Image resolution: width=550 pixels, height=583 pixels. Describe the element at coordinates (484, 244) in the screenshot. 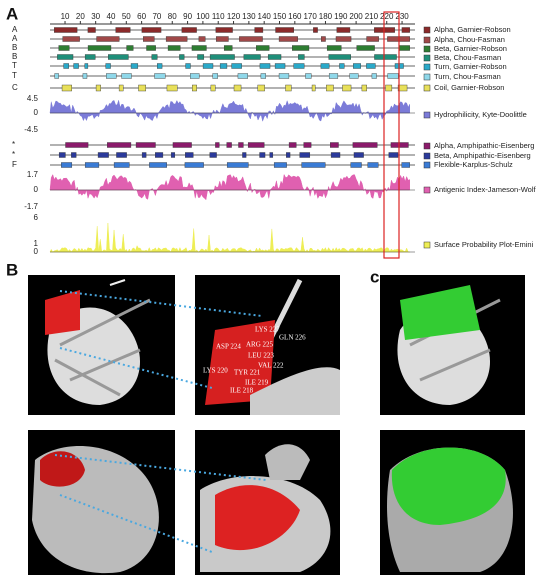

I see `legend-label: Surface Probability Plot-Emini` at that location.